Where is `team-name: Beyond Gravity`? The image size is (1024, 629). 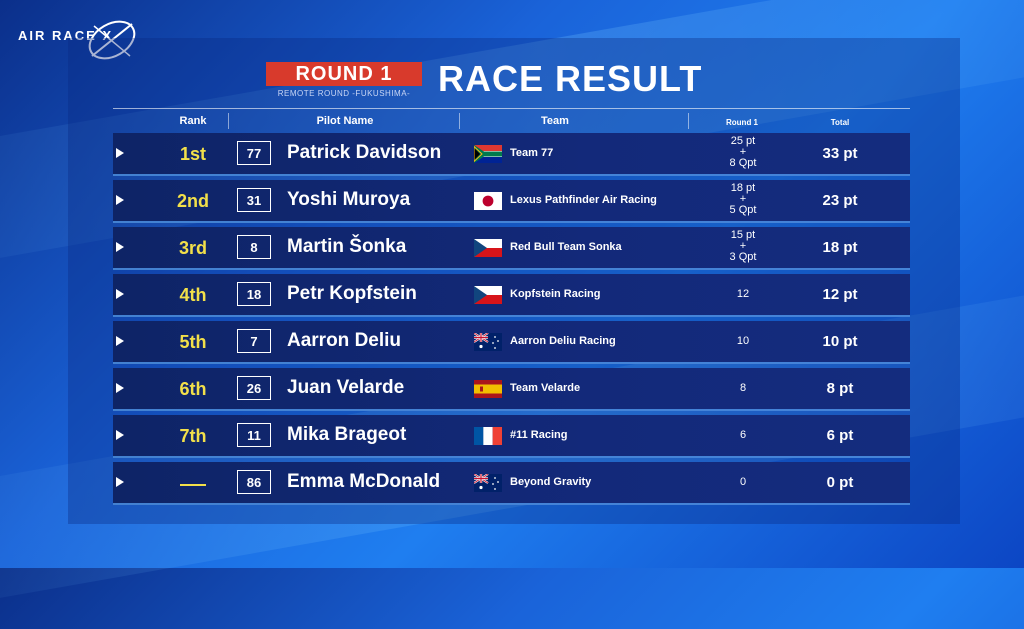
team-name: Beyond Gravity is located at coordinates (551, 482).